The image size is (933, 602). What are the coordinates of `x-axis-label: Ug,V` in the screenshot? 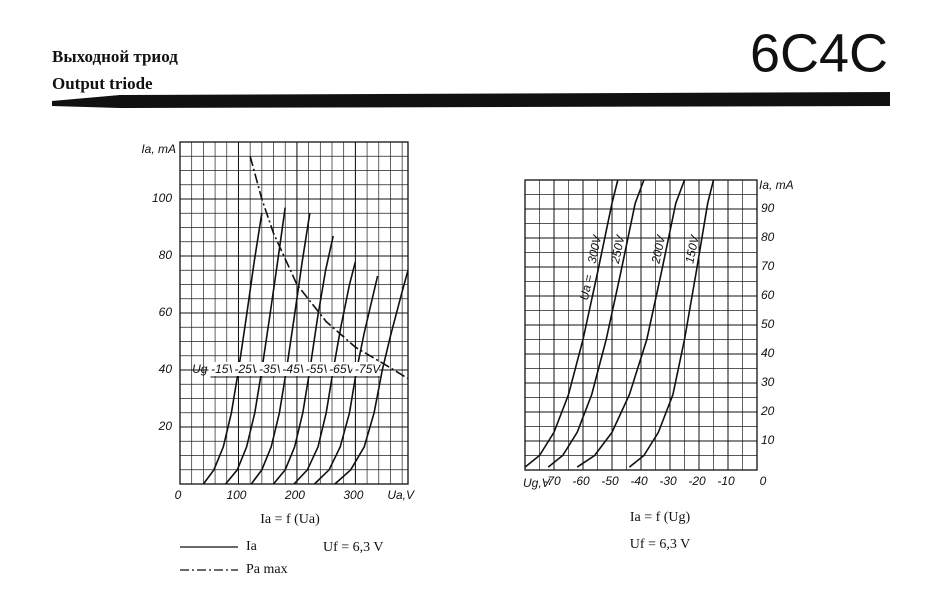 It's located at (537, 483).